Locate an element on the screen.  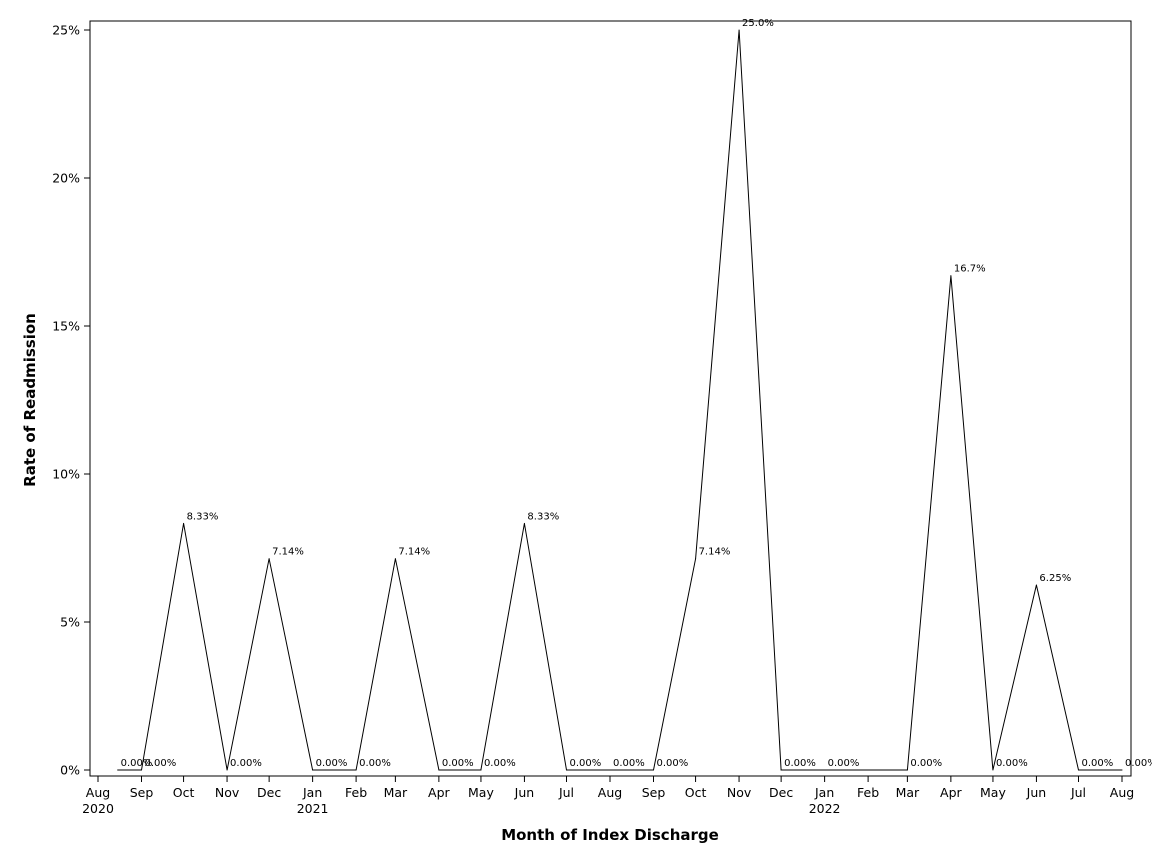
y-tick-label: 5% is located at coordinates (70, 622).